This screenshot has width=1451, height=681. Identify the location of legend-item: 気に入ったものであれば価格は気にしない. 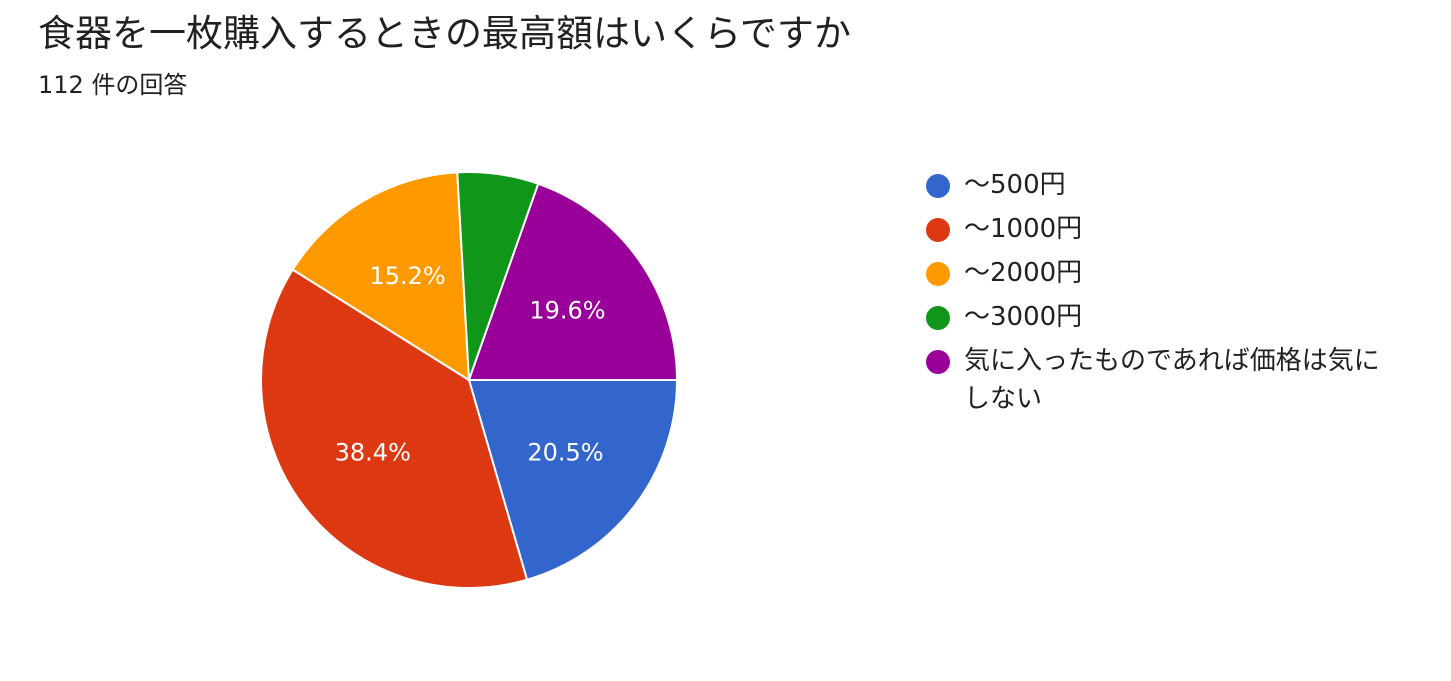
(1161, 380).